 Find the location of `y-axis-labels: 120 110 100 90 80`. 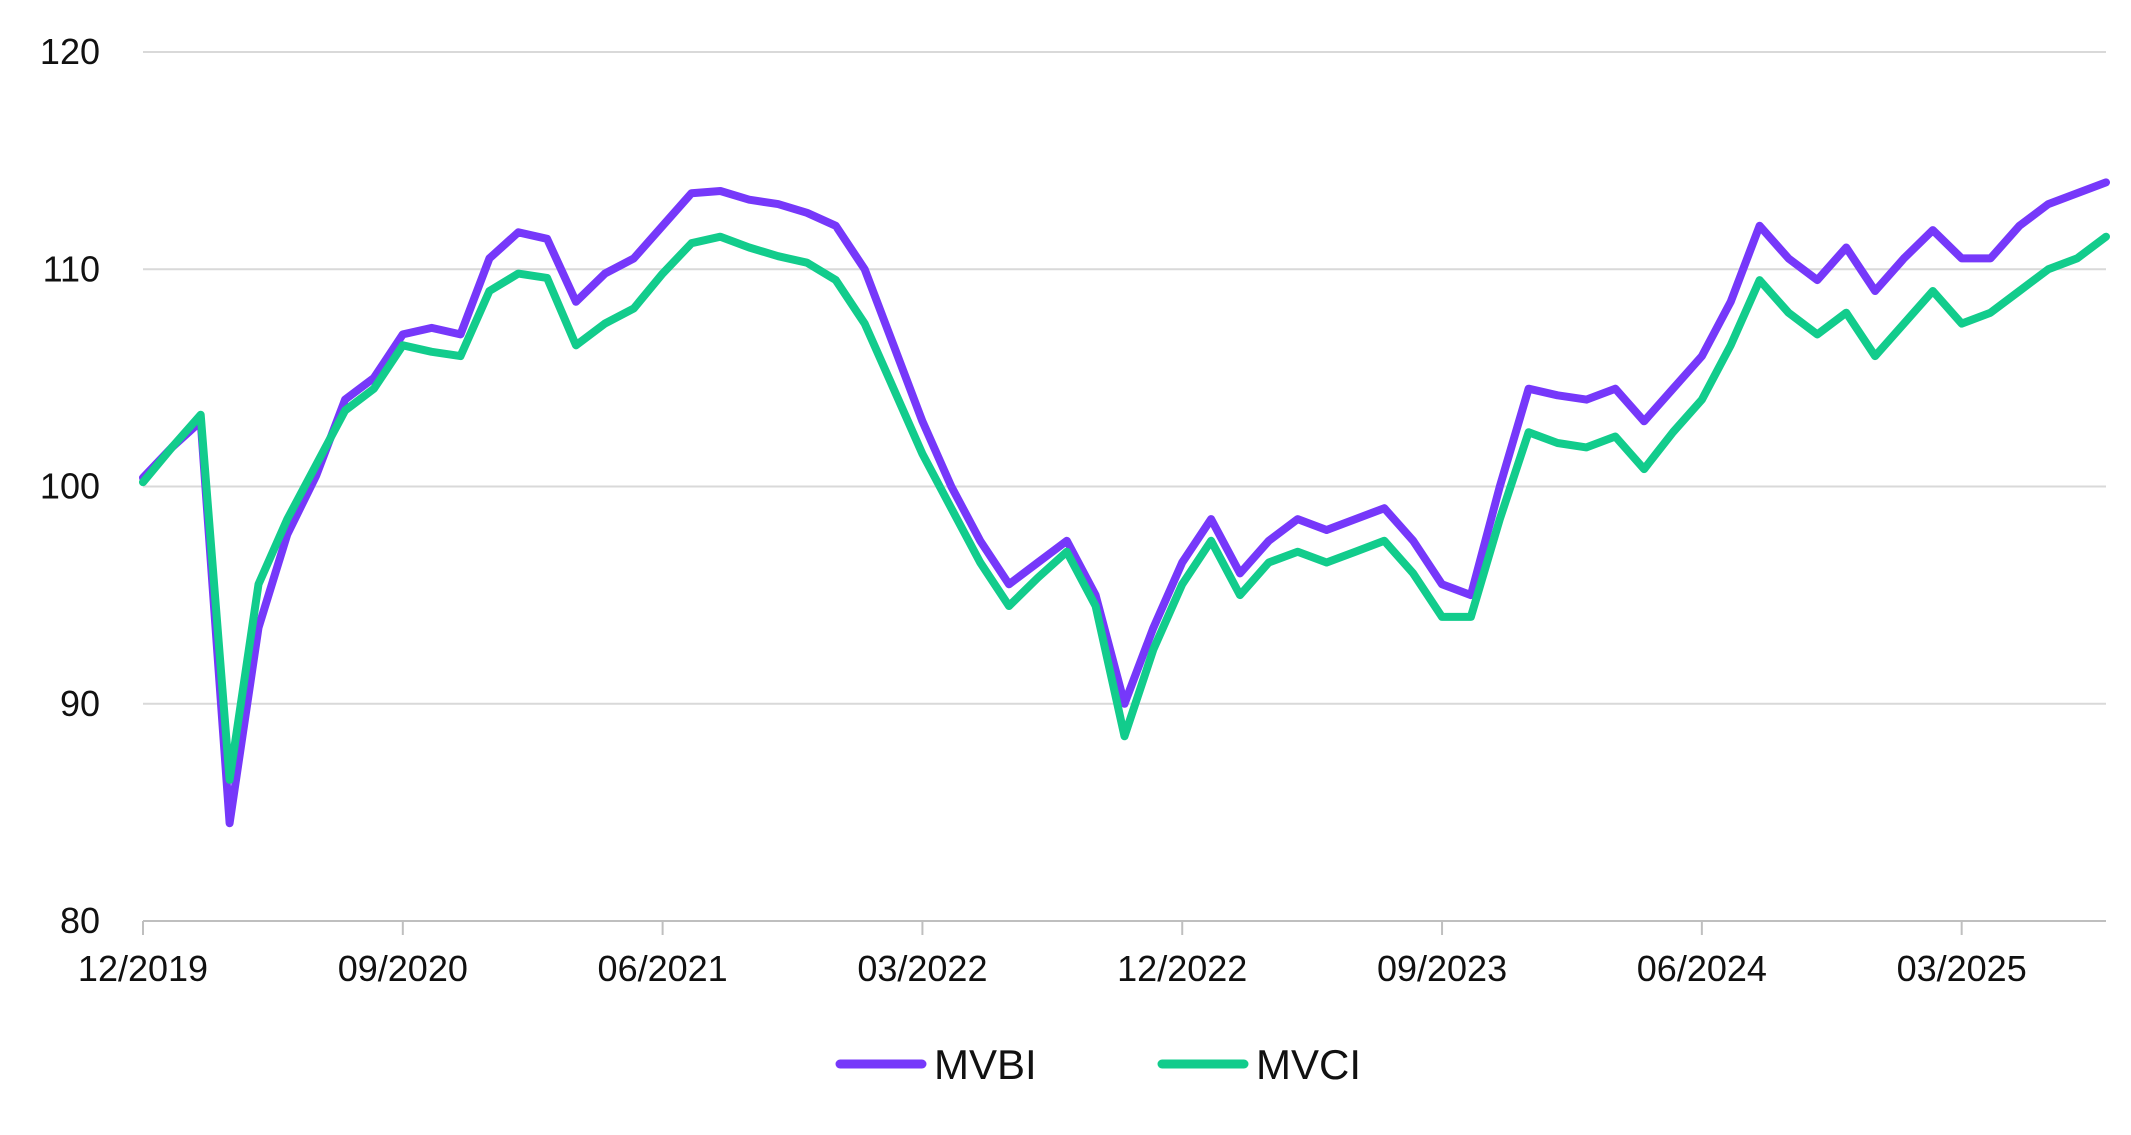

y-axis-labels: 120 110 100 90 80 is located at coordinates (70, 486).